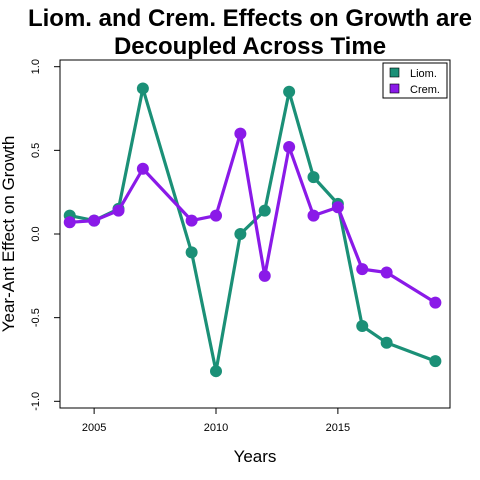  Describe the element at coordinates (216, 215) in the screenshot. I see `point-crem-2010` at that location.